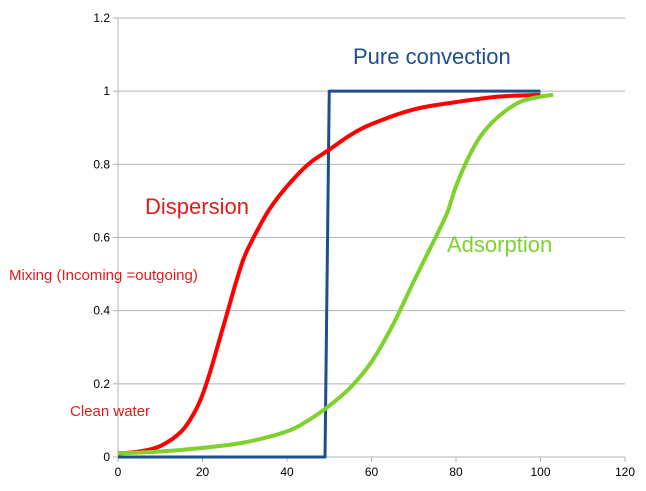  I want to click on annotation-mixing: Mixing (Incoming =outgoing), so click(103, 275).